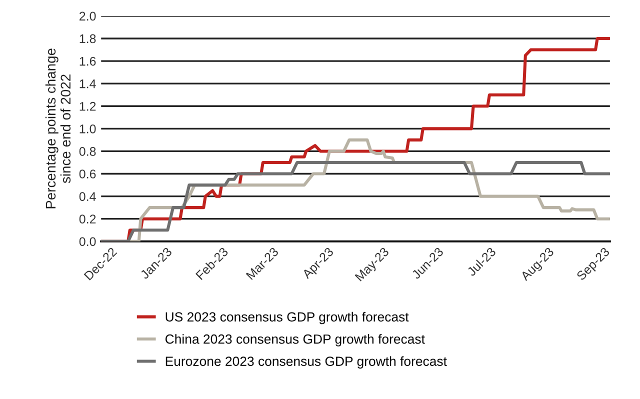 The width and height of the screenshot is (640, 399). Describe the element at coordinates (88, 61) in the screenshot. I see `y-tick-label: 1.6` at that location.